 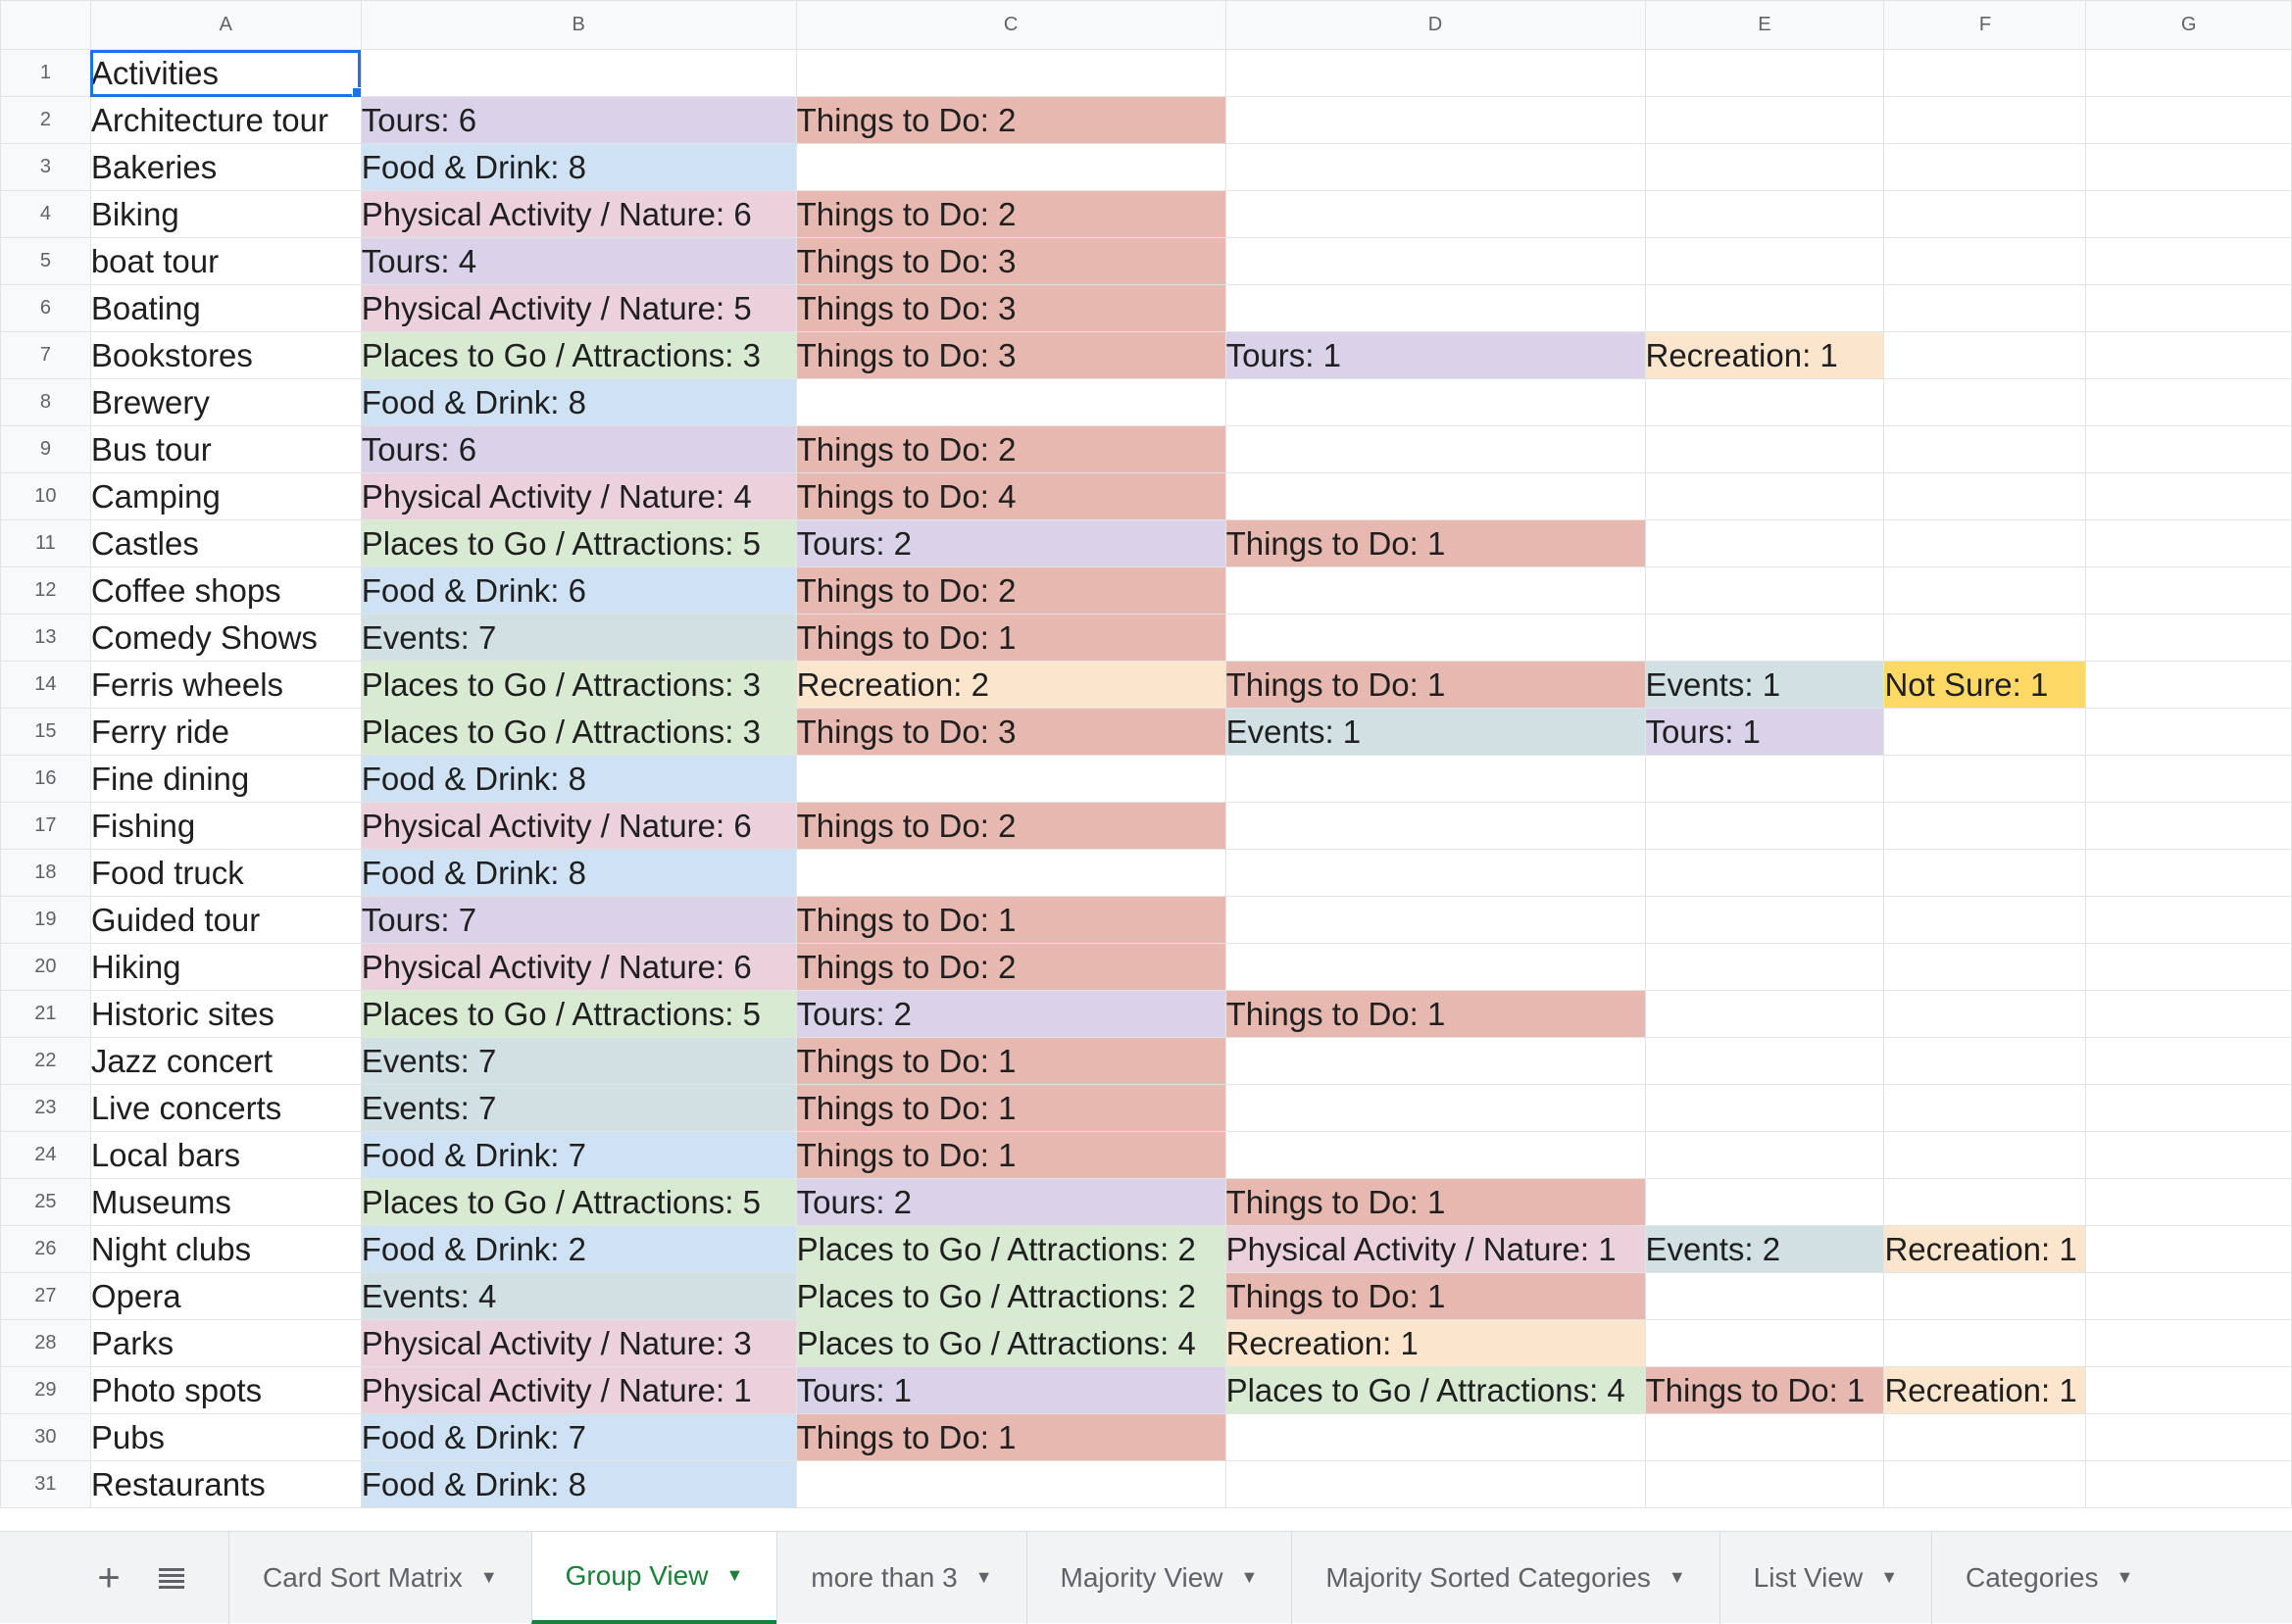 I want to click on cell-e6, so click(x=1764, y=308).